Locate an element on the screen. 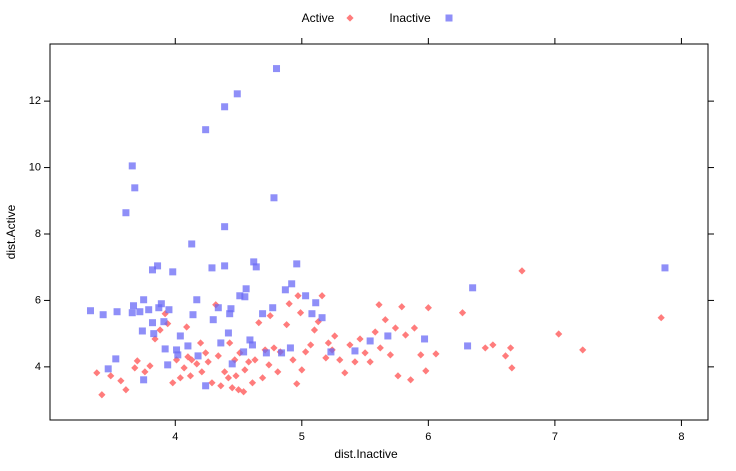  legend-label: Active is located at coordinates (318, 18).